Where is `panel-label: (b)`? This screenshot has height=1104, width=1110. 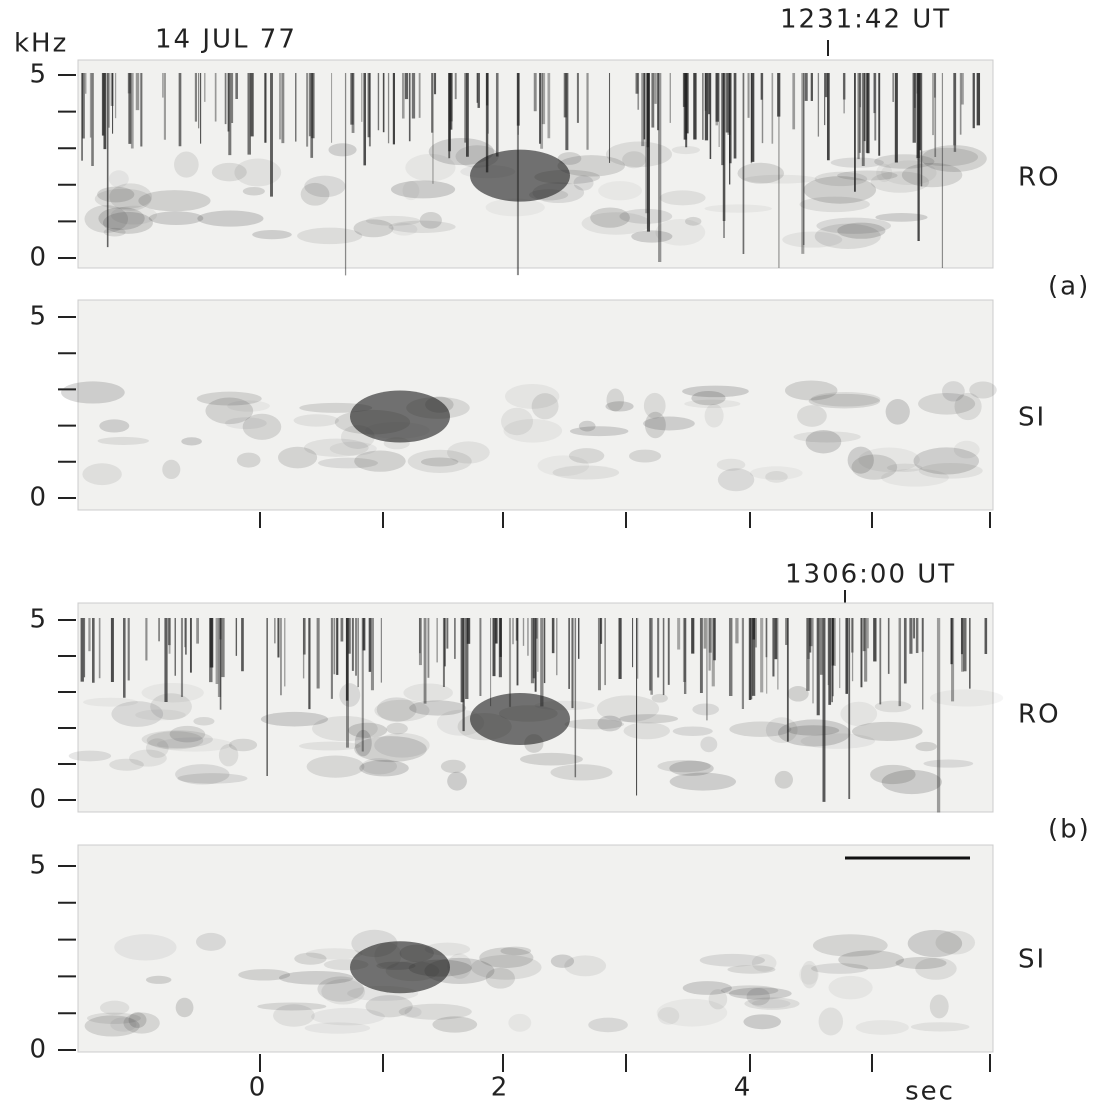
panel-label: (b) is located at coordinates (1069, 830).